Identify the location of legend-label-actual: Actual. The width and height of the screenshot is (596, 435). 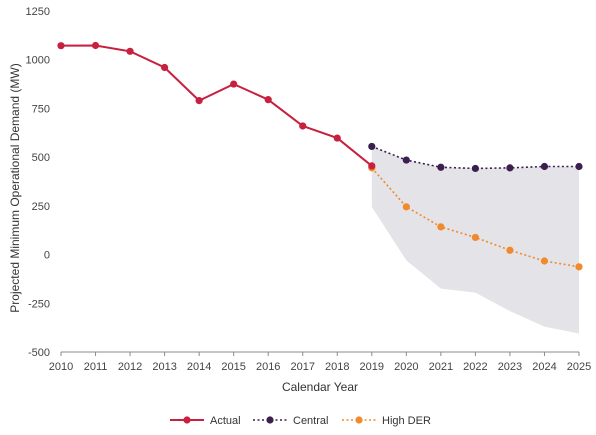
(225, 421).